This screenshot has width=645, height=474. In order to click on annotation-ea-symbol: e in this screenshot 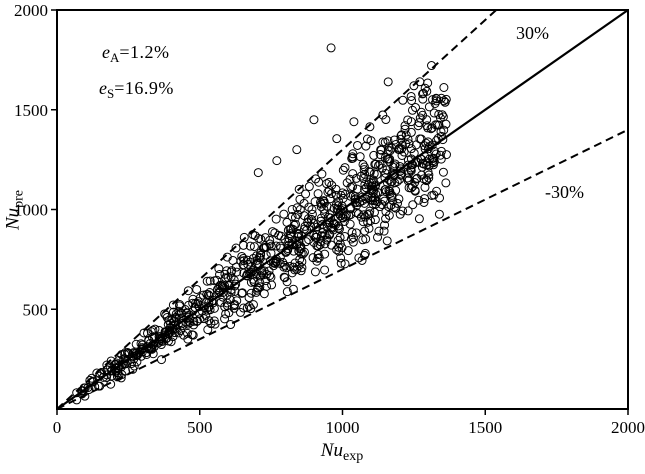, I will do `click(106, 52)`.